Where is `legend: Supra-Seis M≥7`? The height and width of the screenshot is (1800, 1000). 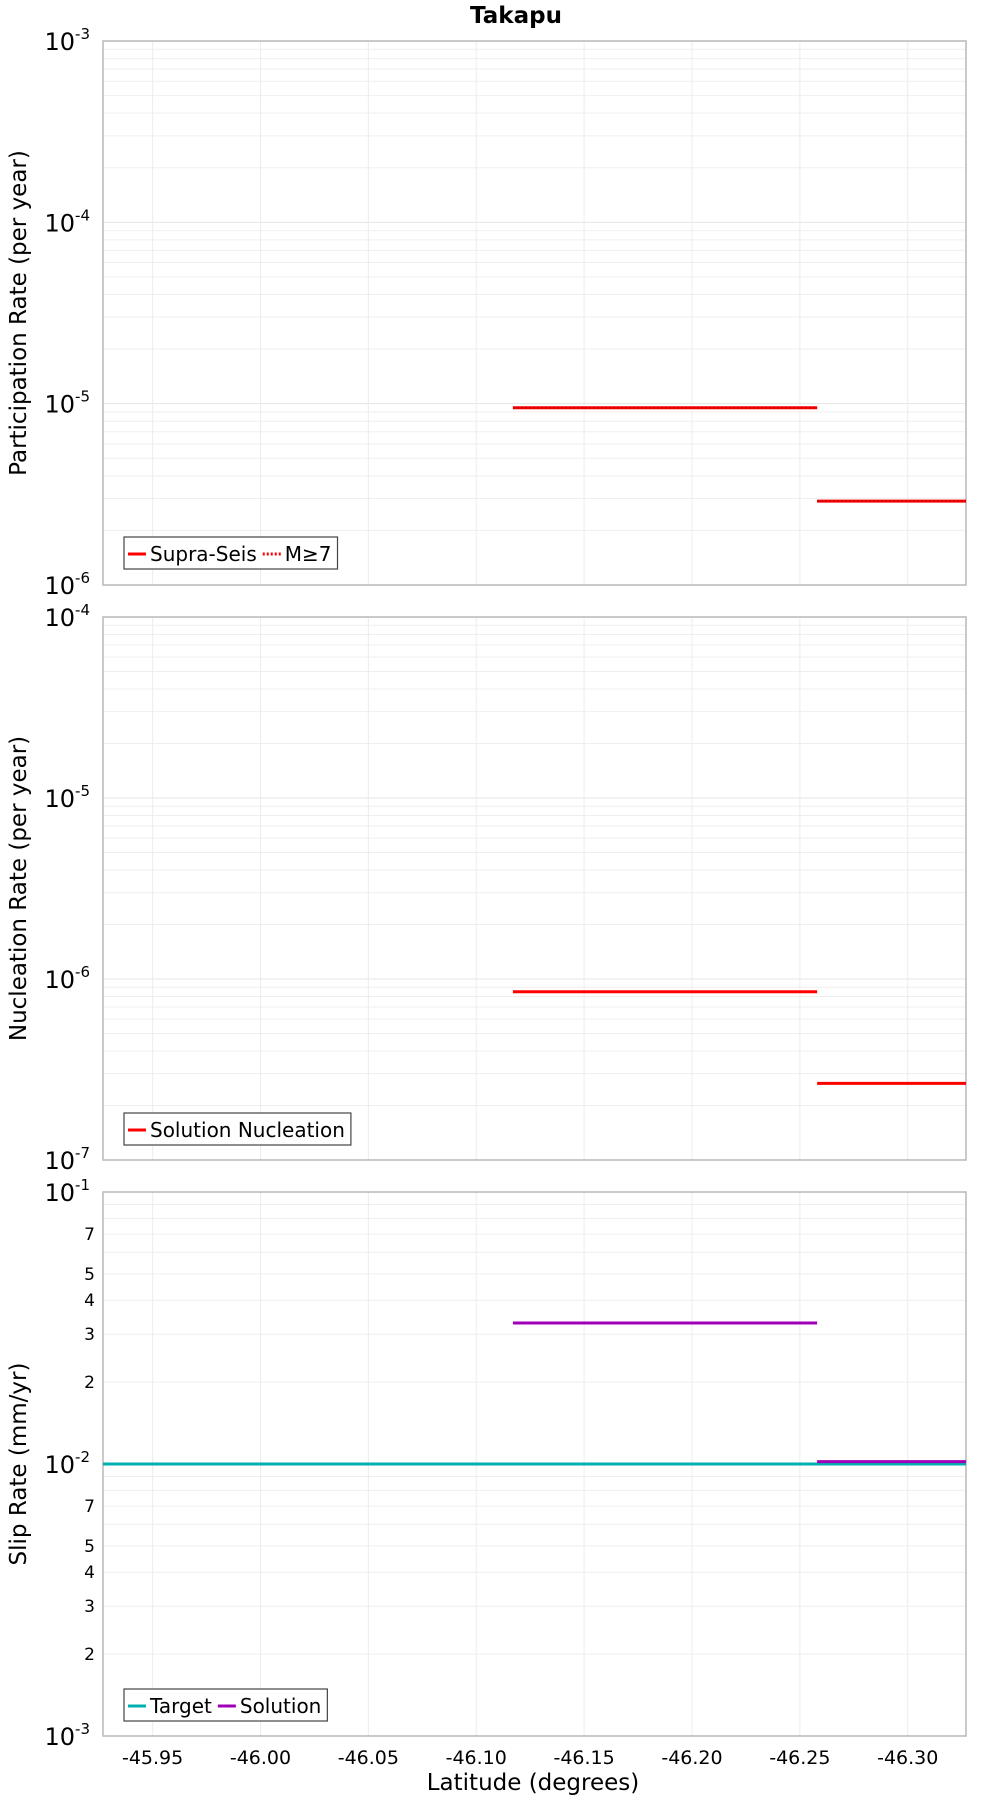
legend: Supra-Seis M≥7 is located at coordinates (231, 553).